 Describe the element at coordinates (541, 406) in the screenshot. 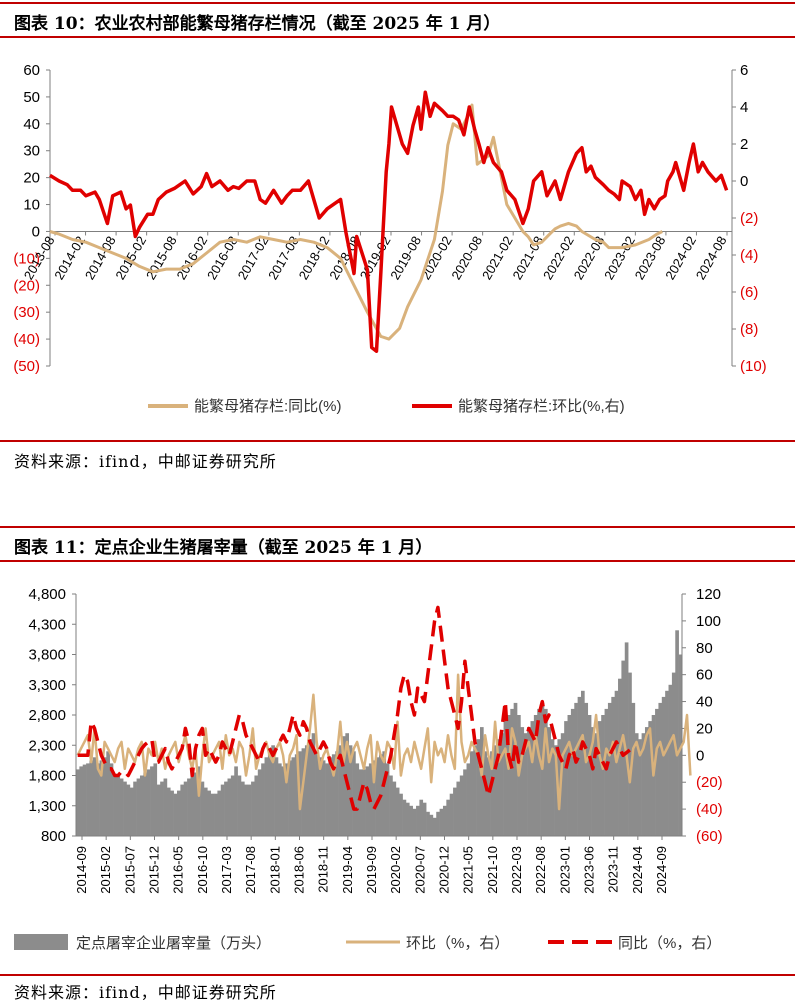

I see `chart1-legend-label-mom: 能繁母猪存栏:环比(%,右)` at that location.